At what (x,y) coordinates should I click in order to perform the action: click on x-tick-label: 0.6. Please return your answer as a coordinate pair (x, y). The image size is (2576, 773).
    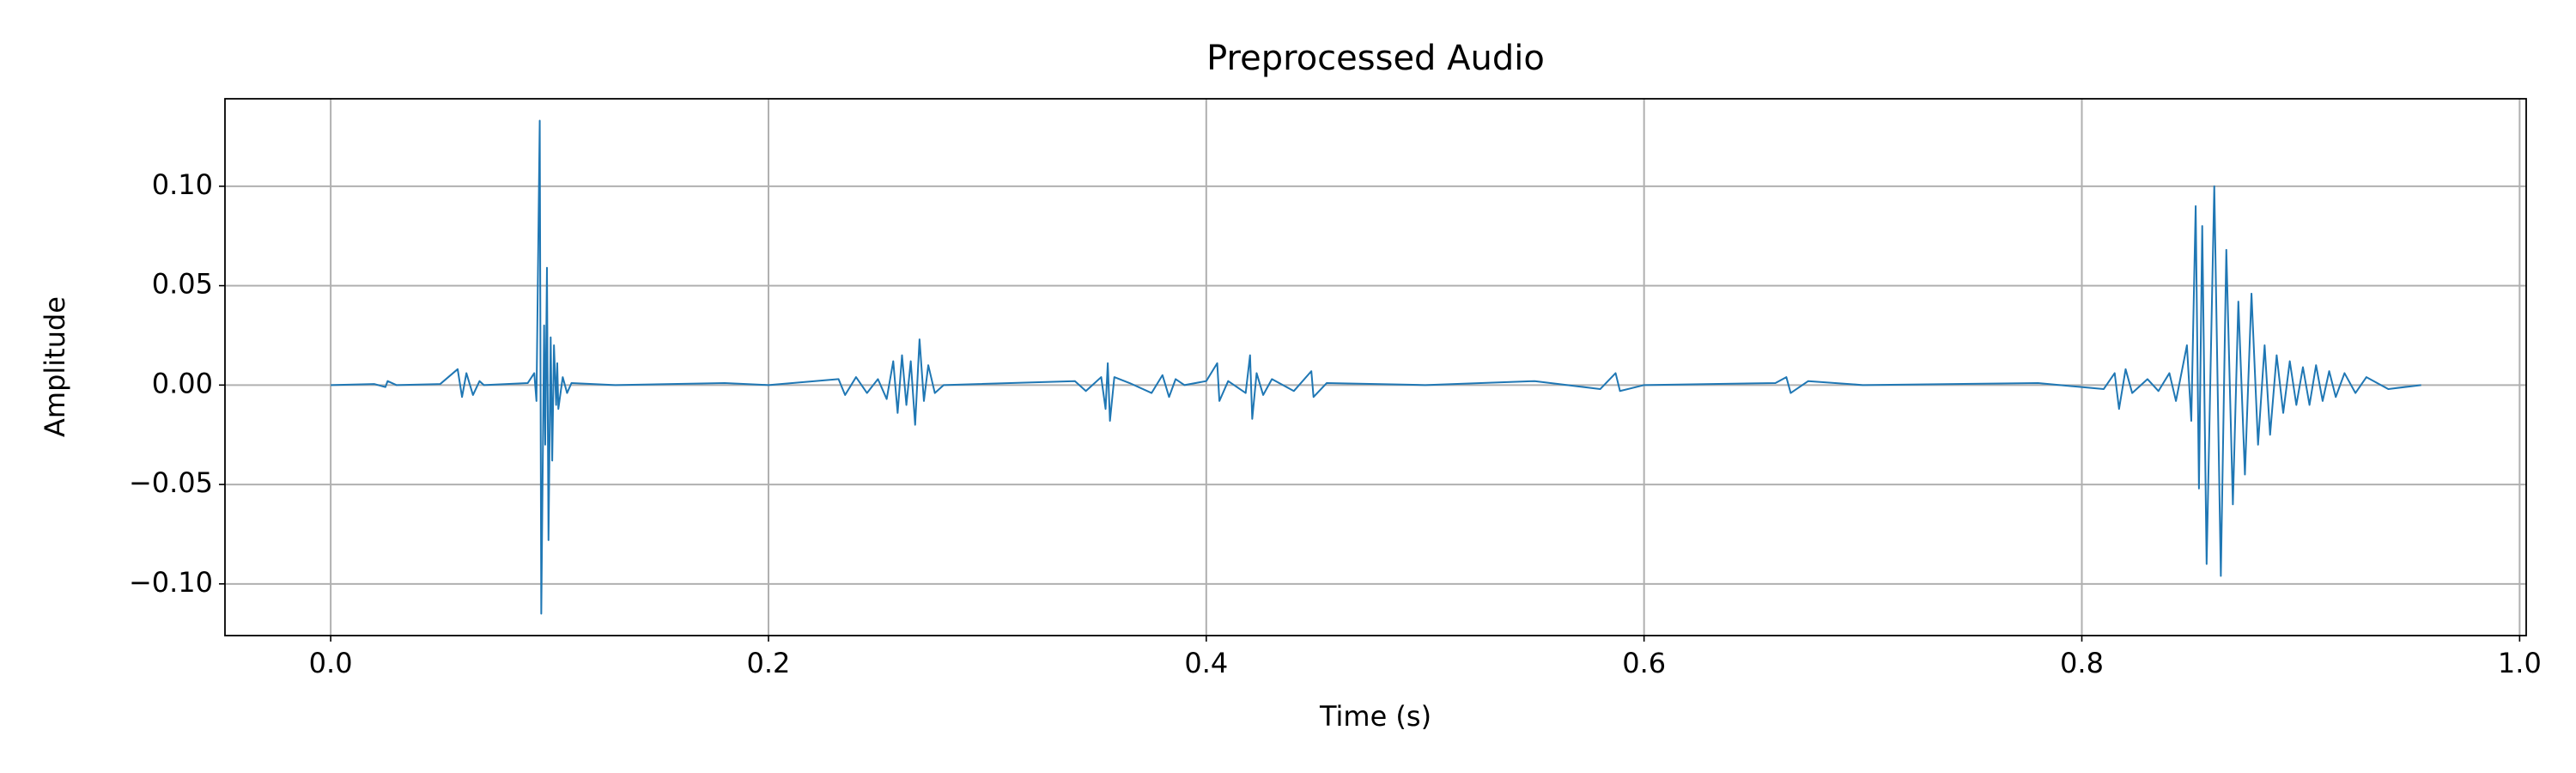
    Looking at the image, I should click on (1644, 663).